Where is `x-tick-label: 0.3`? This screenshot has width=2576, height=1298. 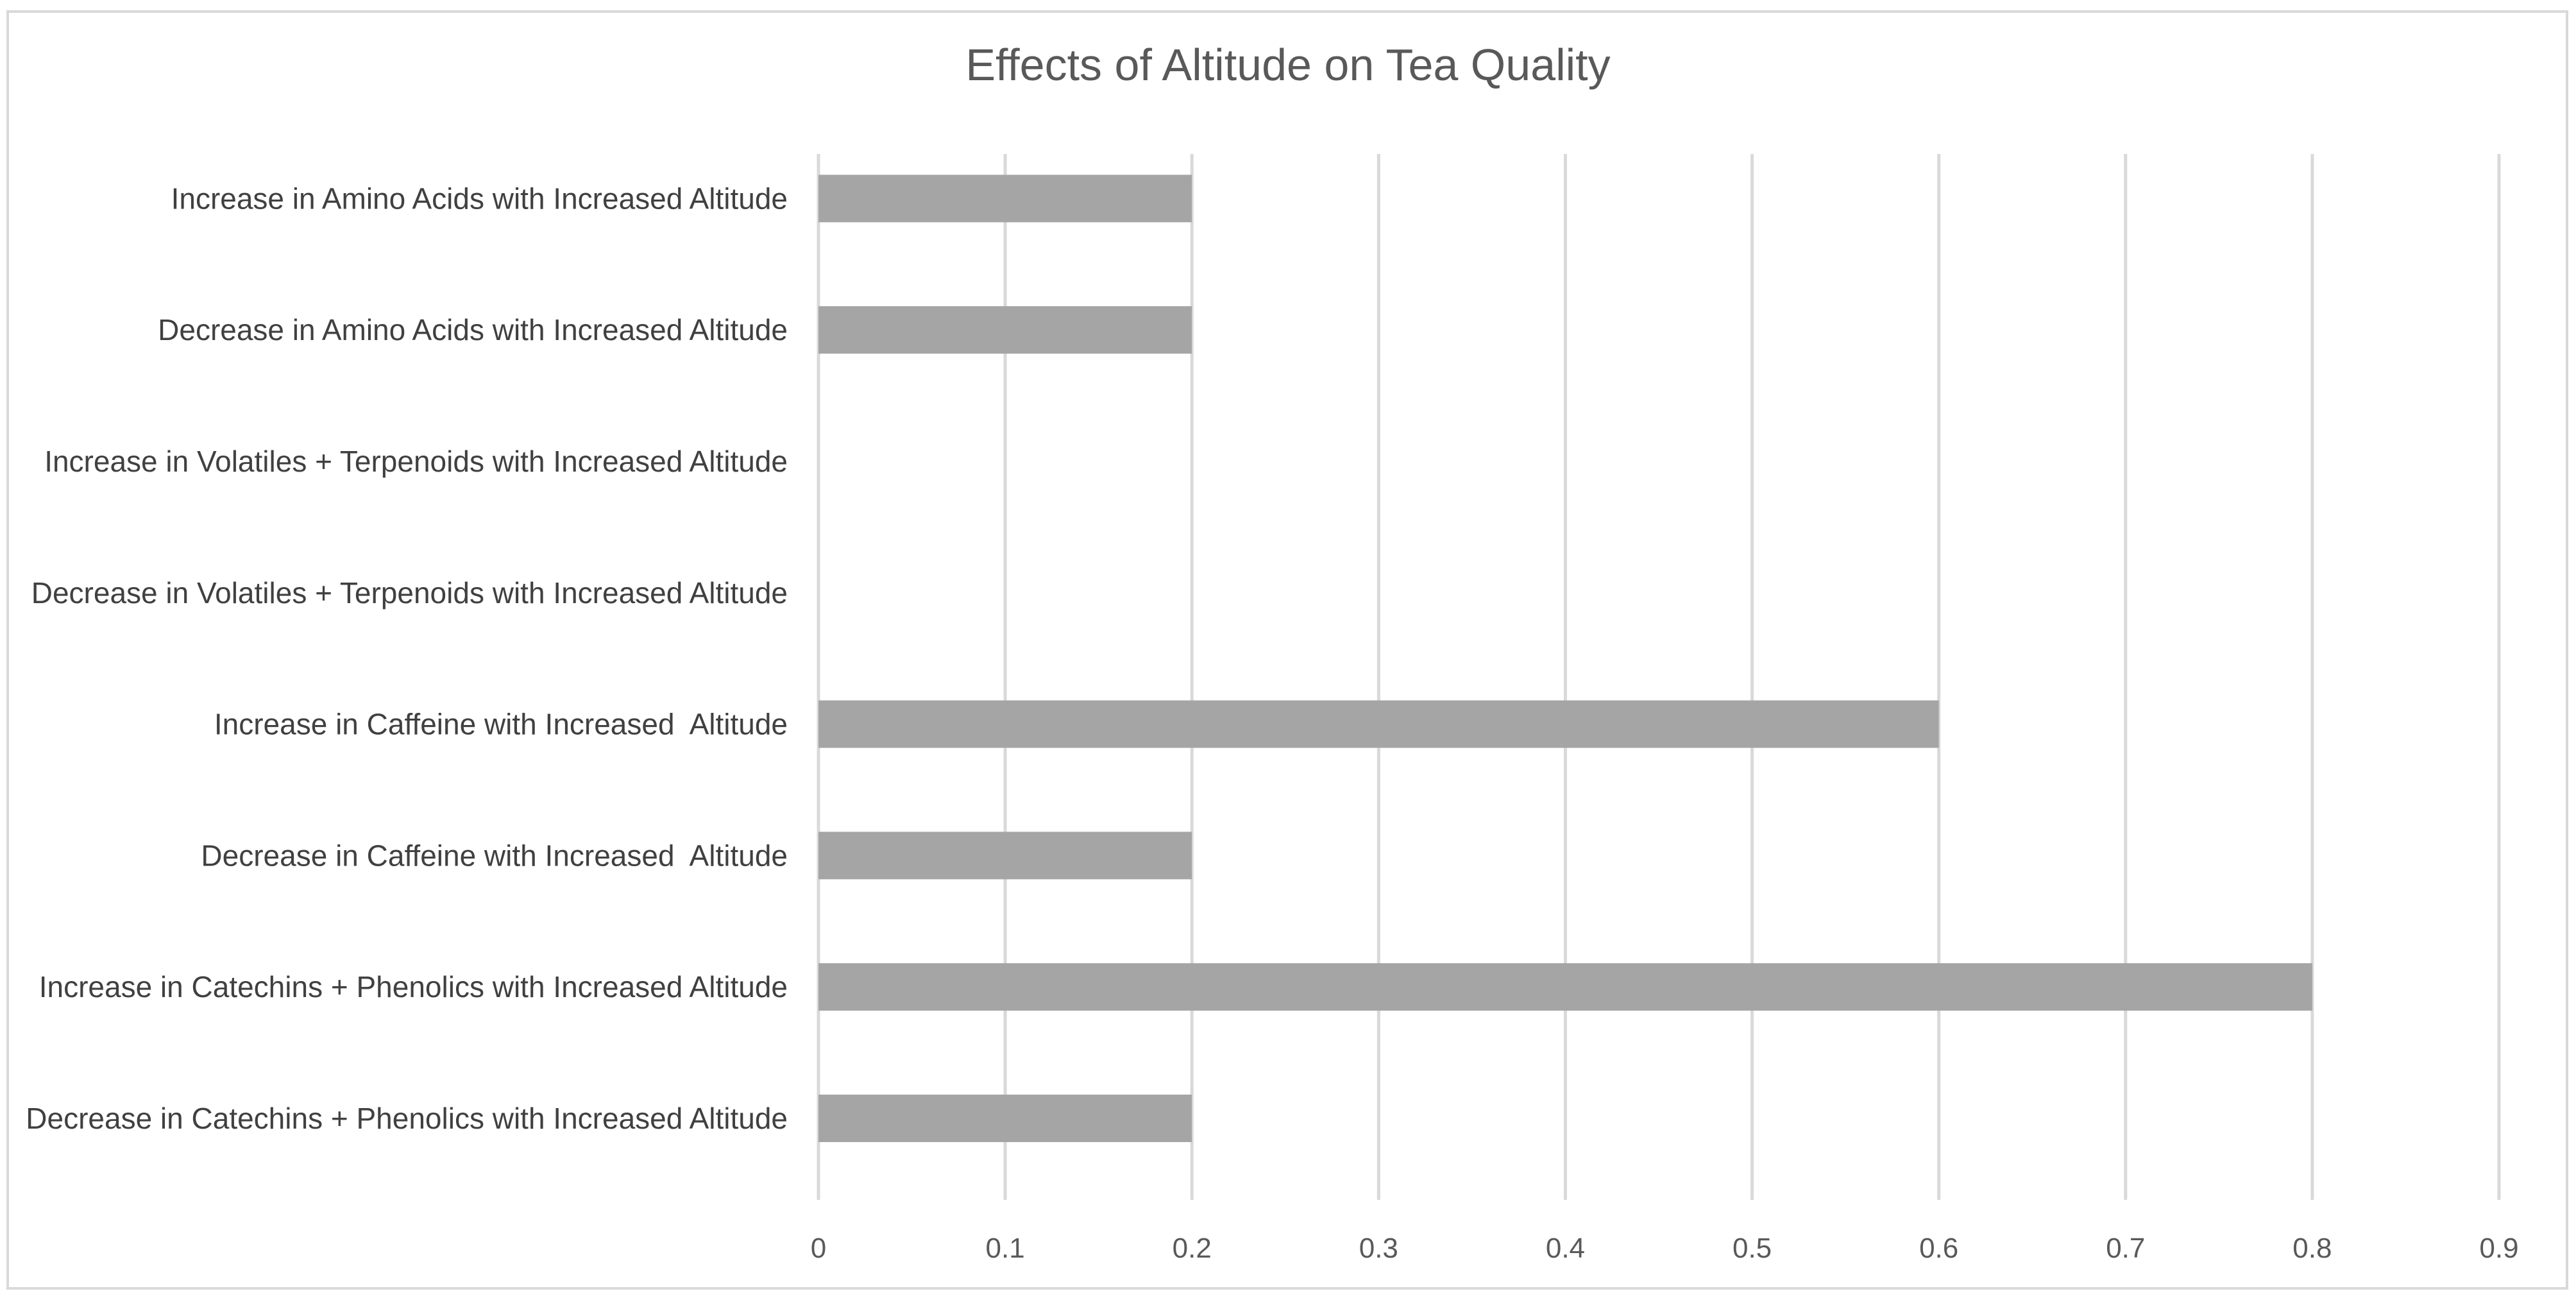
x-tick-label: 0.3 is located at coordinates (1378, 1248).